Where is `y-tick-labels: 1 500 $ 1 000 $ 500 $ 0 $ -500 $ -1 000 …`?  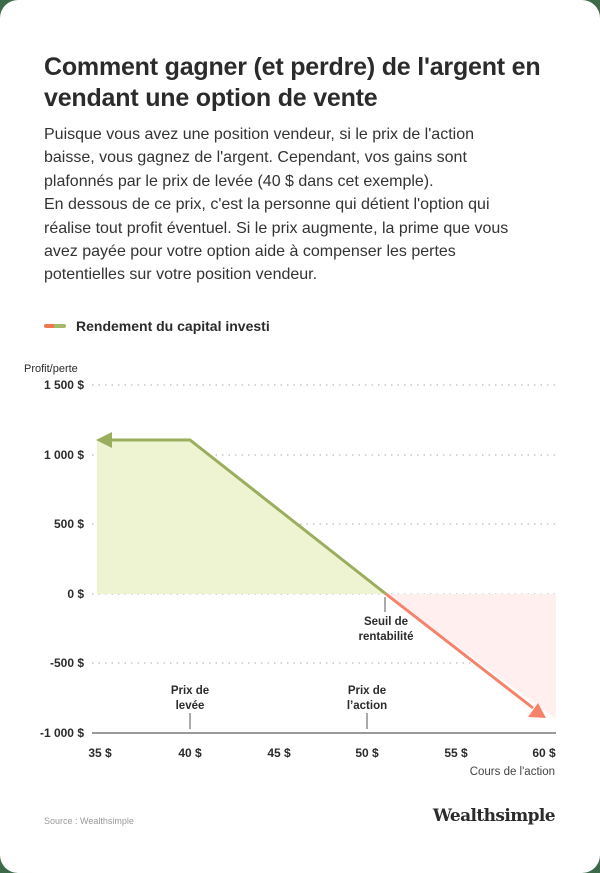 y-tick-labels: 1 500 $ 1 000 $ 500 $ 0 $ -500 $ -1 000 … is located at coordinates (62, 559).